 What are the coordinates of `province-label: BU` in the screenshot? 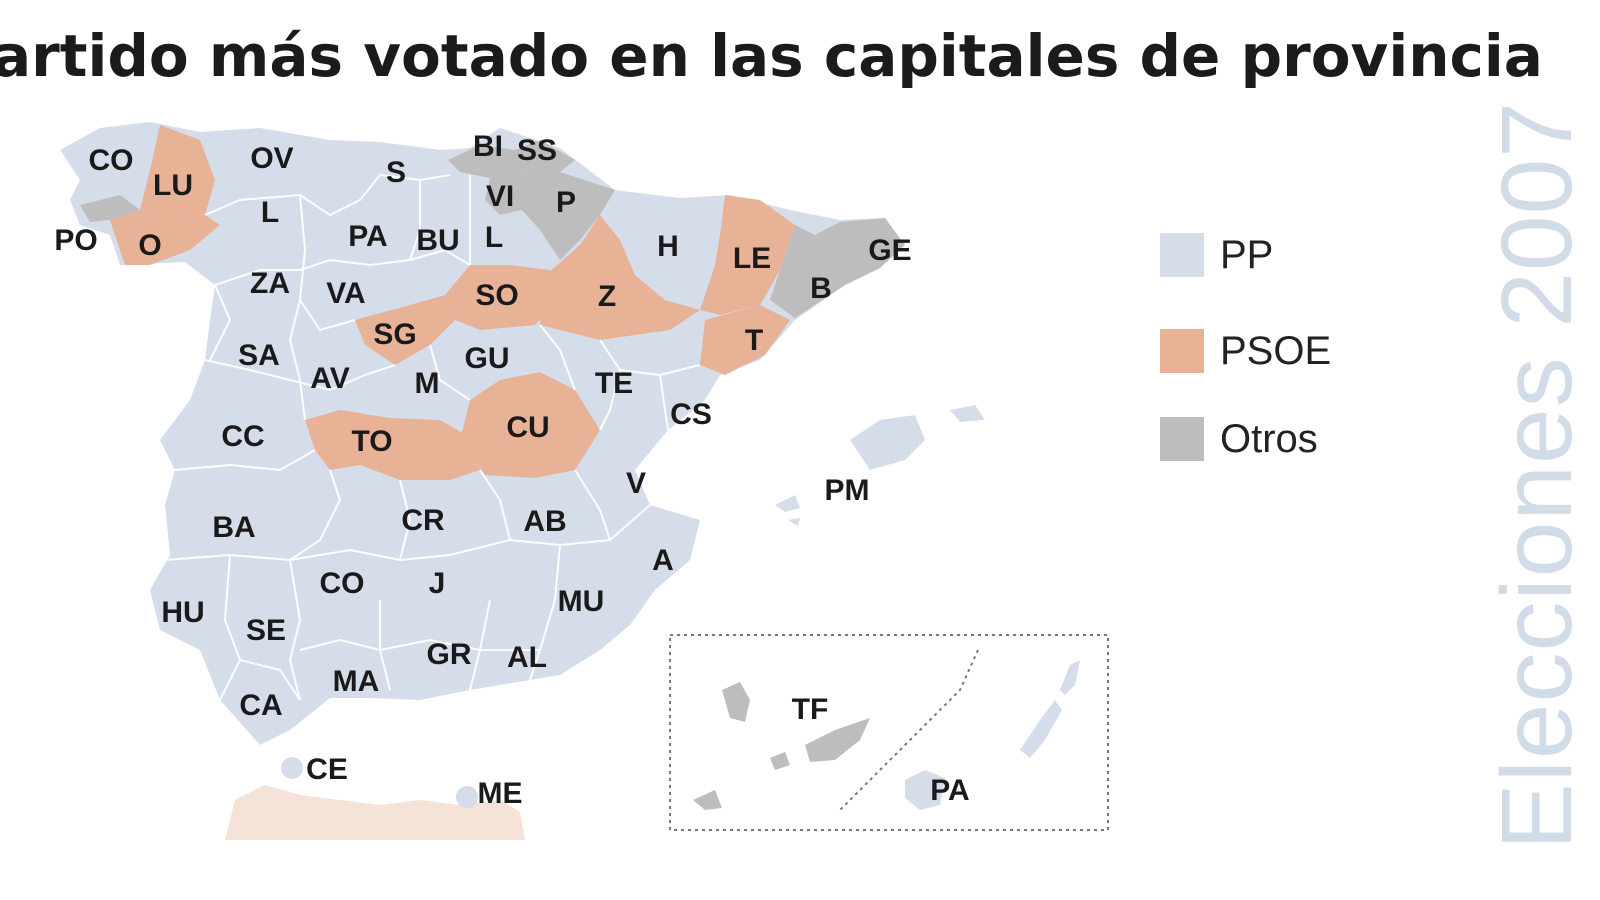 It's located at (437, 240).